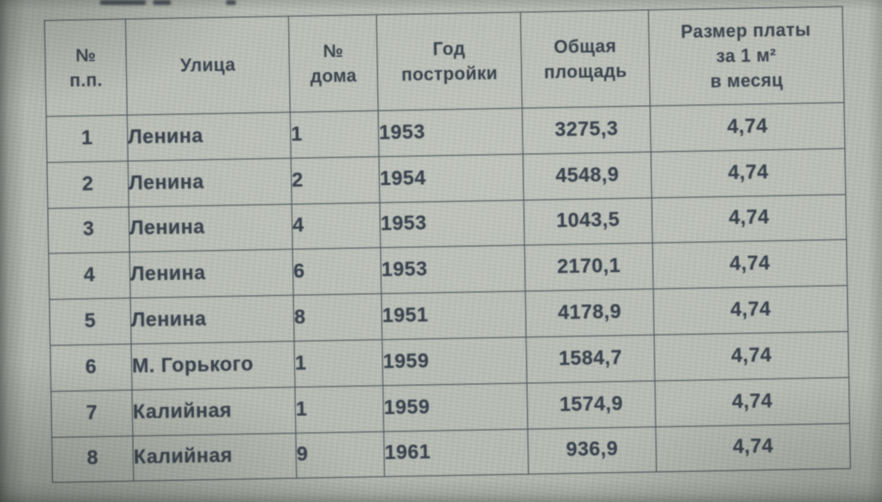  I want to click on cell-row-number: 3, so click(88, 230).